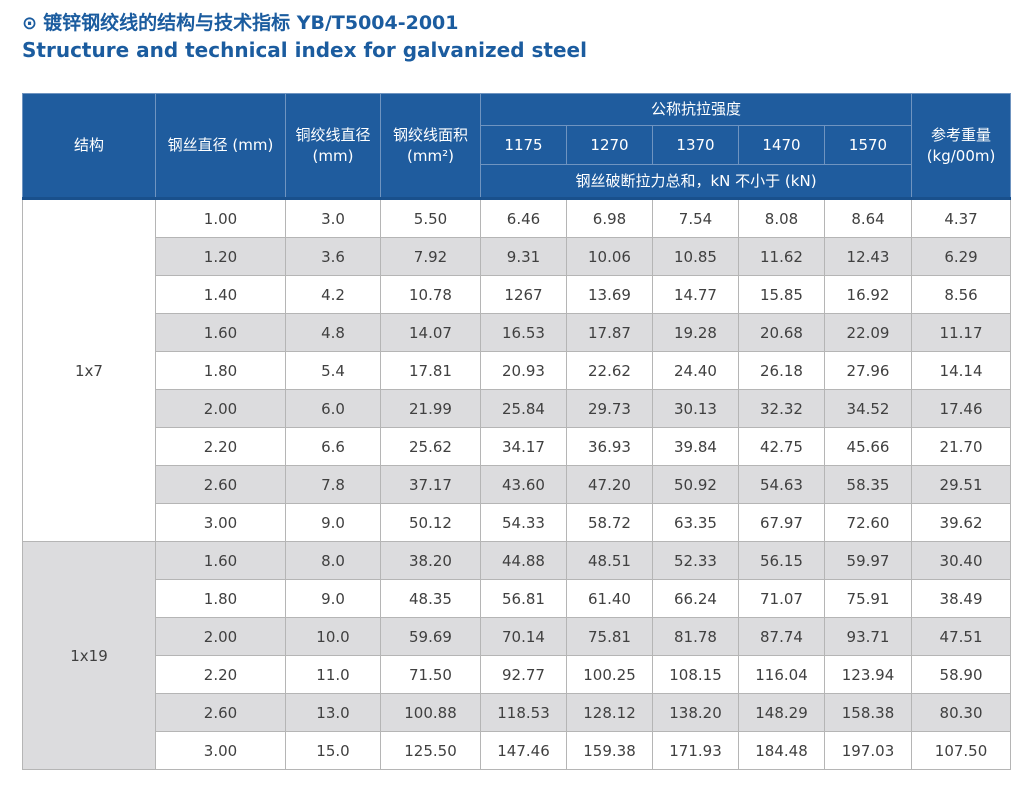  What do you see at coordinates (781, 218) in the screenshot?
I see `data-cell: 8.08` at bounding box center [781, 218].